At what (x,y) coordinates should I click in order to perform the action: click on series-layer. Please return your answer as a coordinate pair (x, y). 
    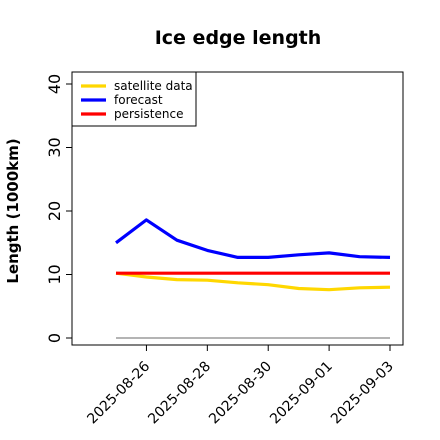
    Looking at the image, I should click on (253, 255).